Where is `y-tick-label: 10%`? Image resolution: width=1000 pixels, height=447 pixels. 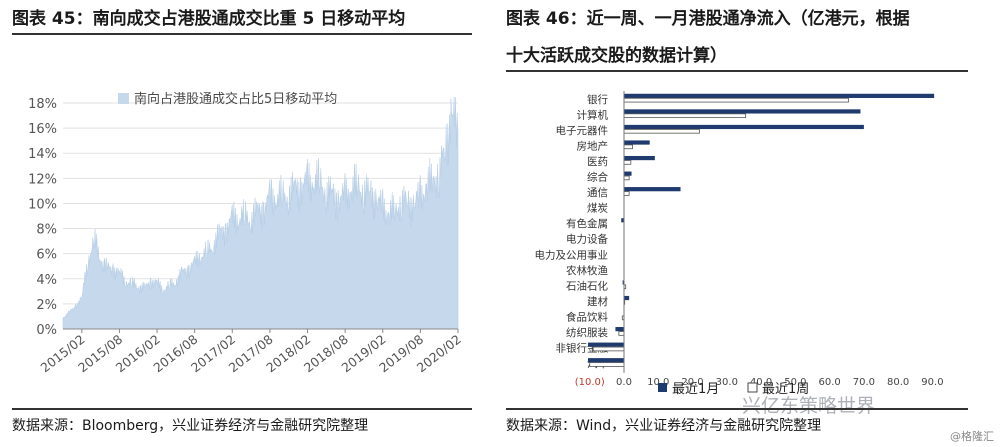 y-tick-label: 10% is located at coordinates (42, 204).